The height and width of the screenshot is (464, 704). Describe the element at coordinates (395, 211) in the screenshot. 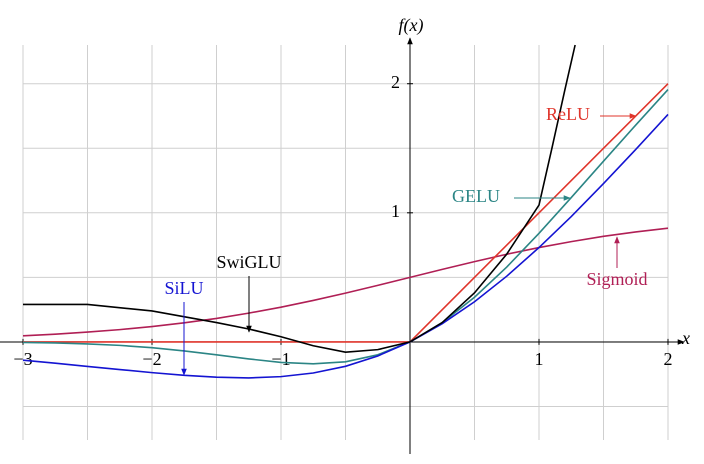

I see `y-tick-label: 1` at that location.